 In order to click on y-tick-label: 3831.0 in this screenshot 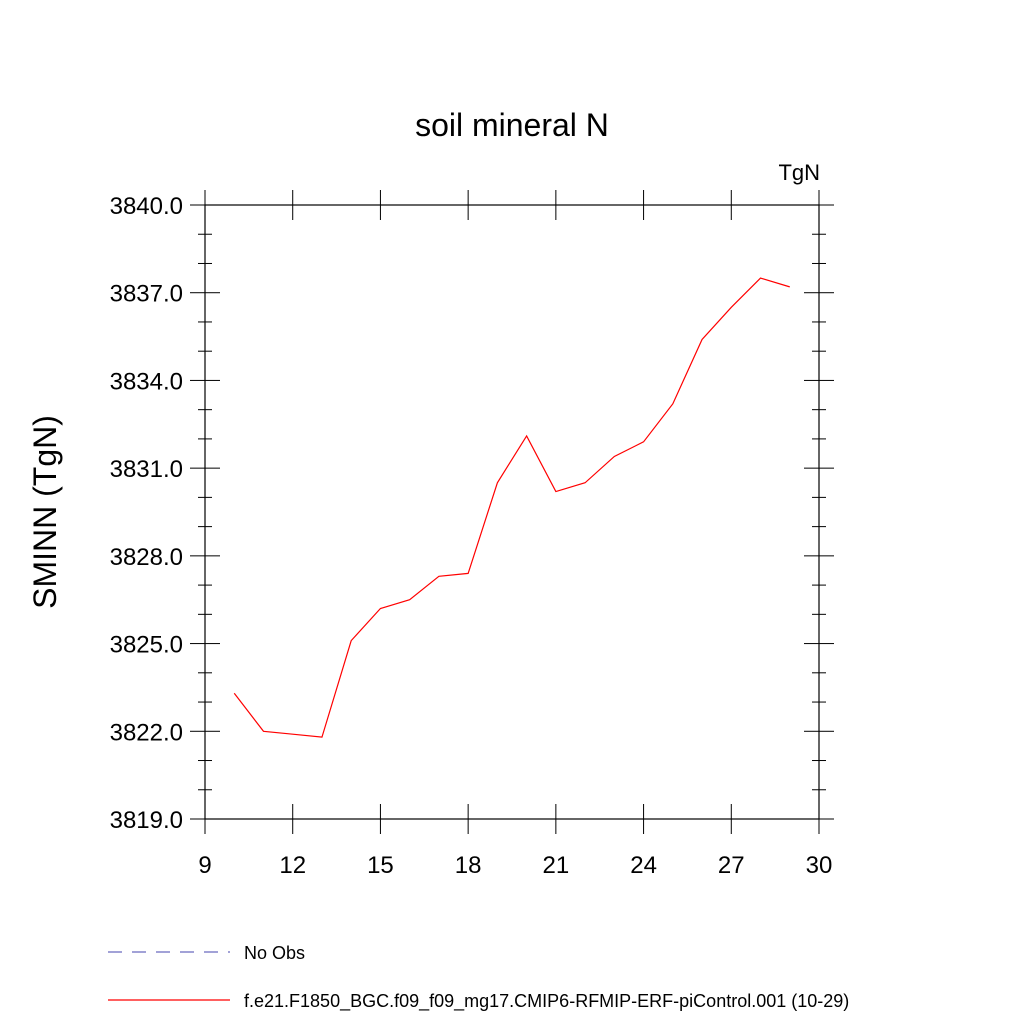, I will do `click(146, 469)`.